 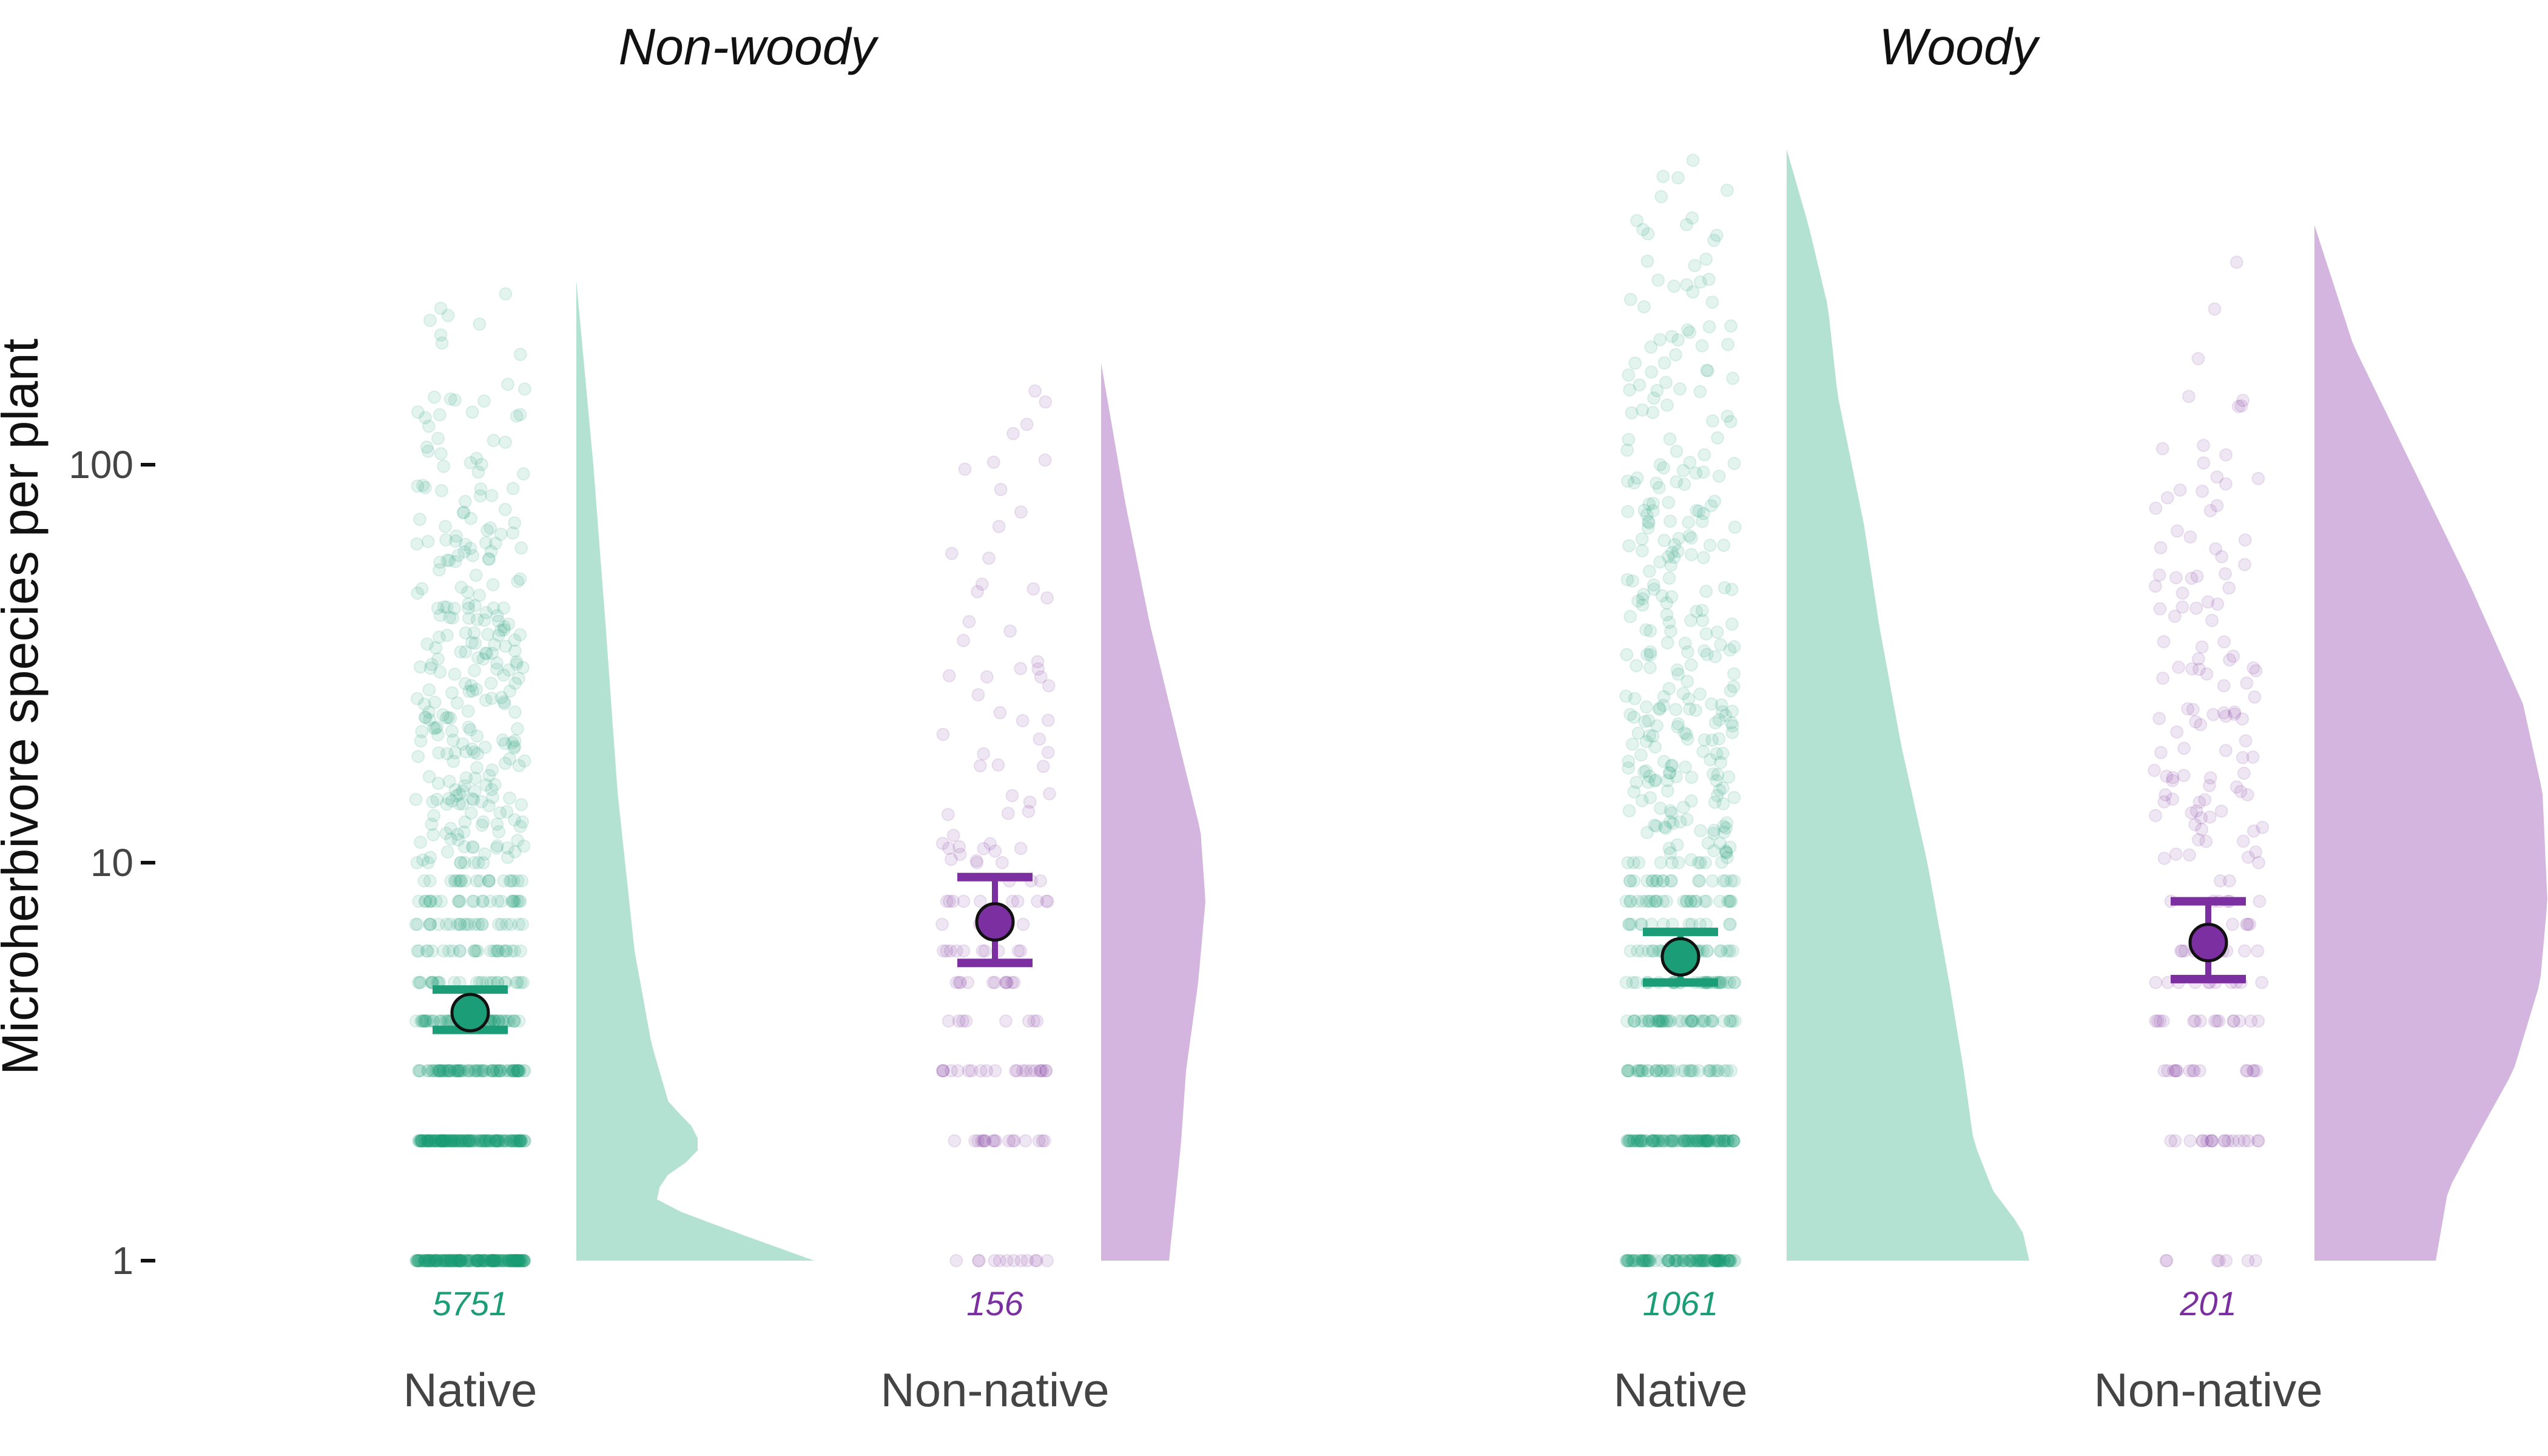 I want to click on xtick-label-non-woody-non-native: Non-native, so click(x=994, y=1390).